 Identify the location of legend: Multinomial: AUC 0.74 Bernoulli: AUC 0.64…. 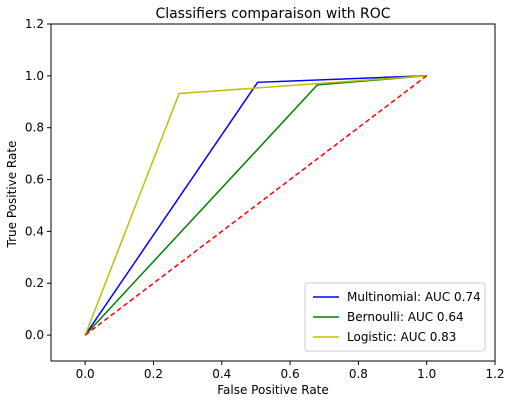
(395, 317).